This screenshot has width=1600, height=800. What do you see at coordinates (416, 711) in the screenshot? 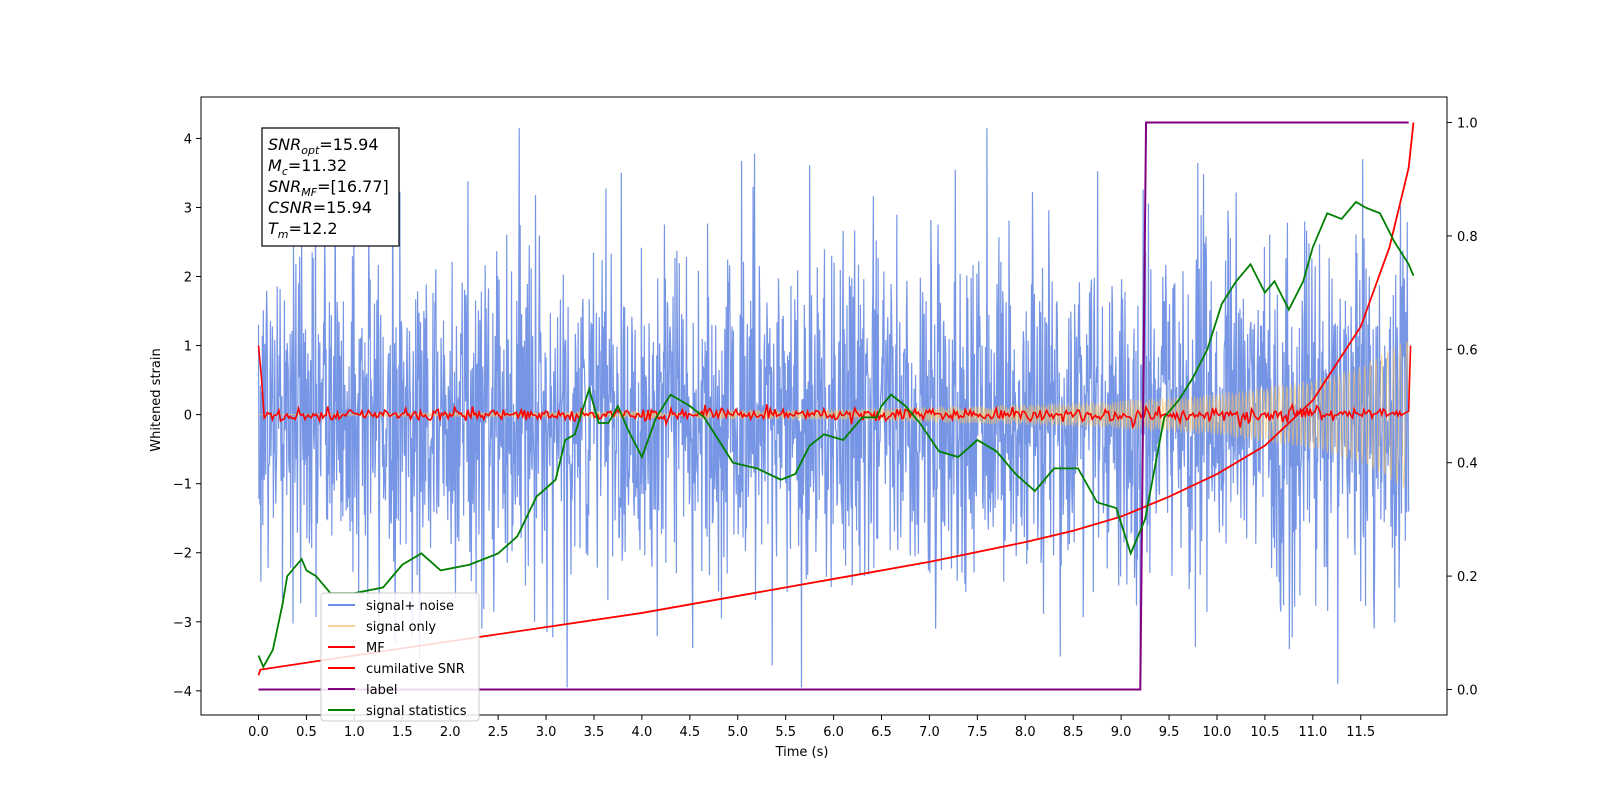
I see `legend-entry: signal statistics` at bounding box center [416, 711].